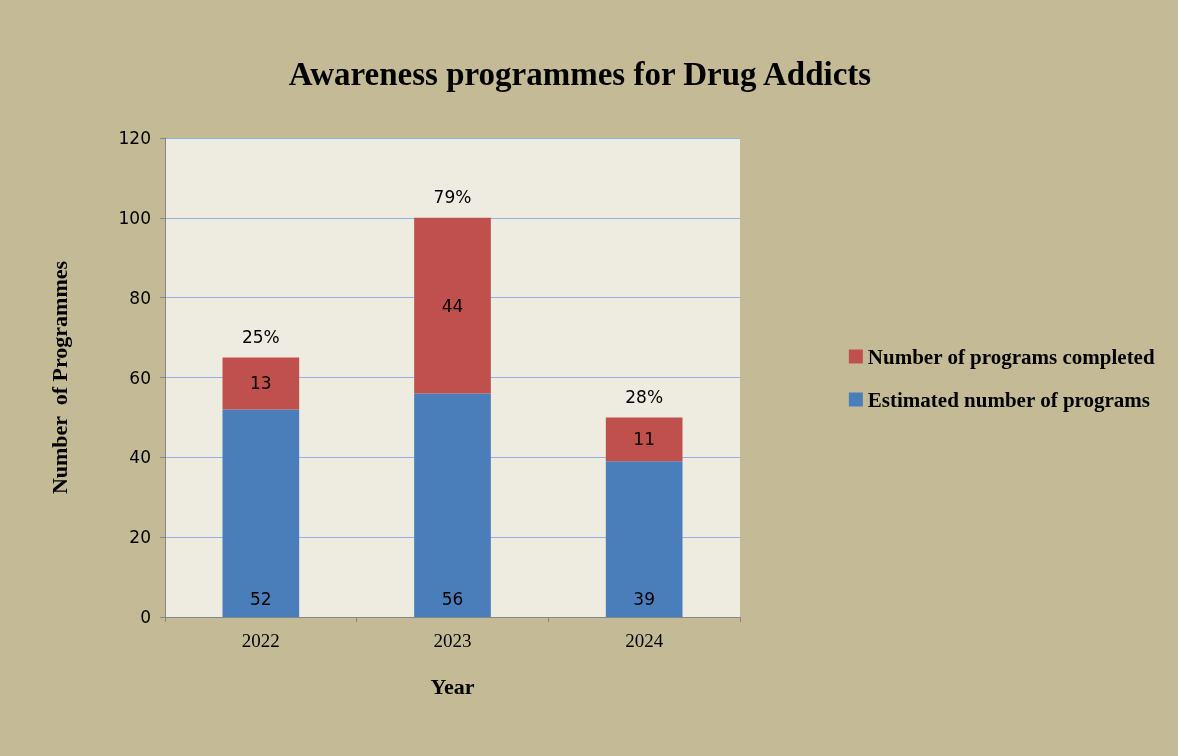  I want to click on x-axis-title: Year, so click(452, 686).